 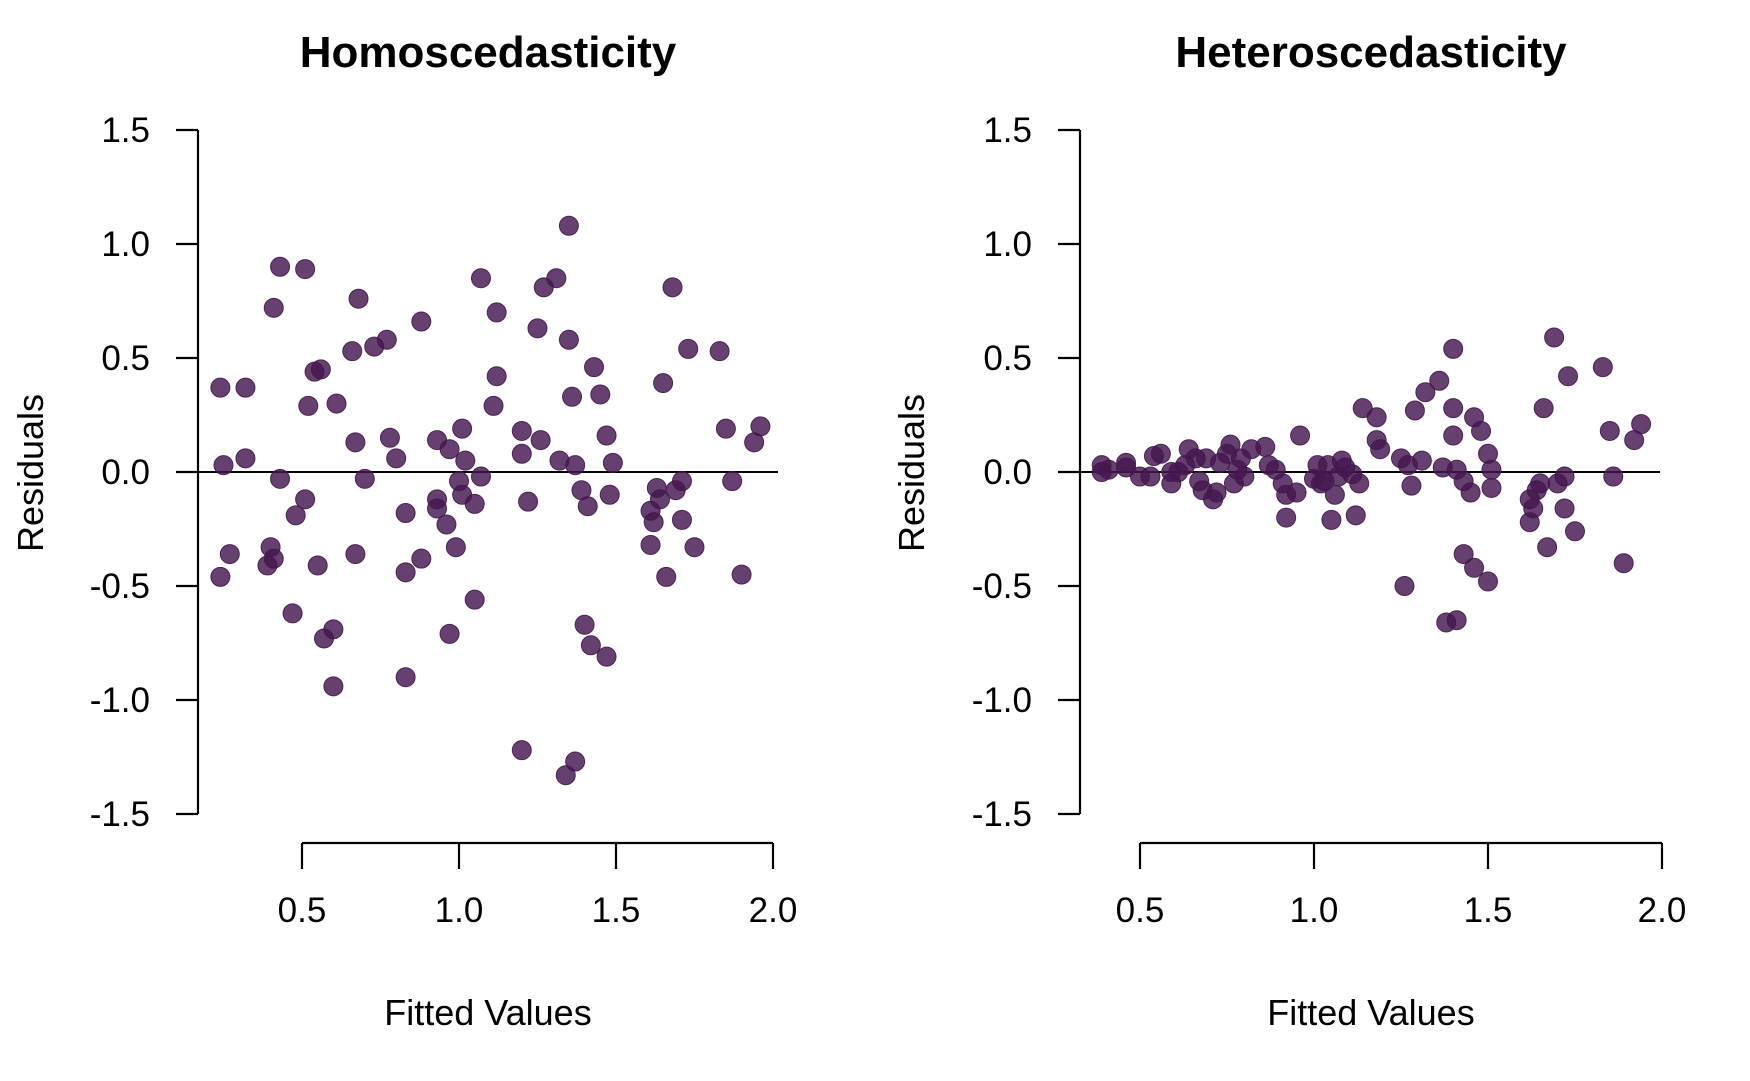 What do you see at coordinates (1370, 1012) in the screenshot?
I see `panel-2-x-axis-label: Fitted Values` at bounding box center [1370, 1012].